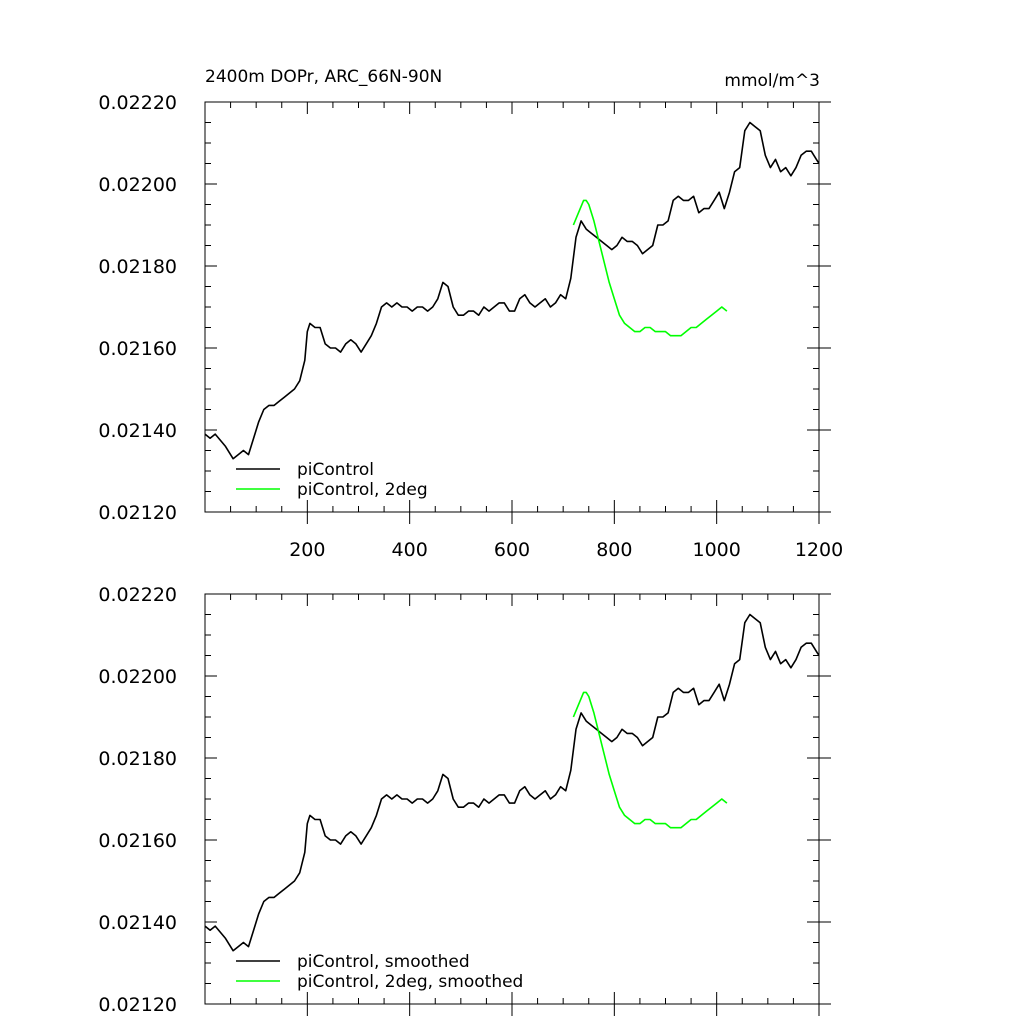 Image resolution: width=1024 pixels, height=1024 pixels. I want to click on legend-label: piControl, 2deg, so click(362, 490).